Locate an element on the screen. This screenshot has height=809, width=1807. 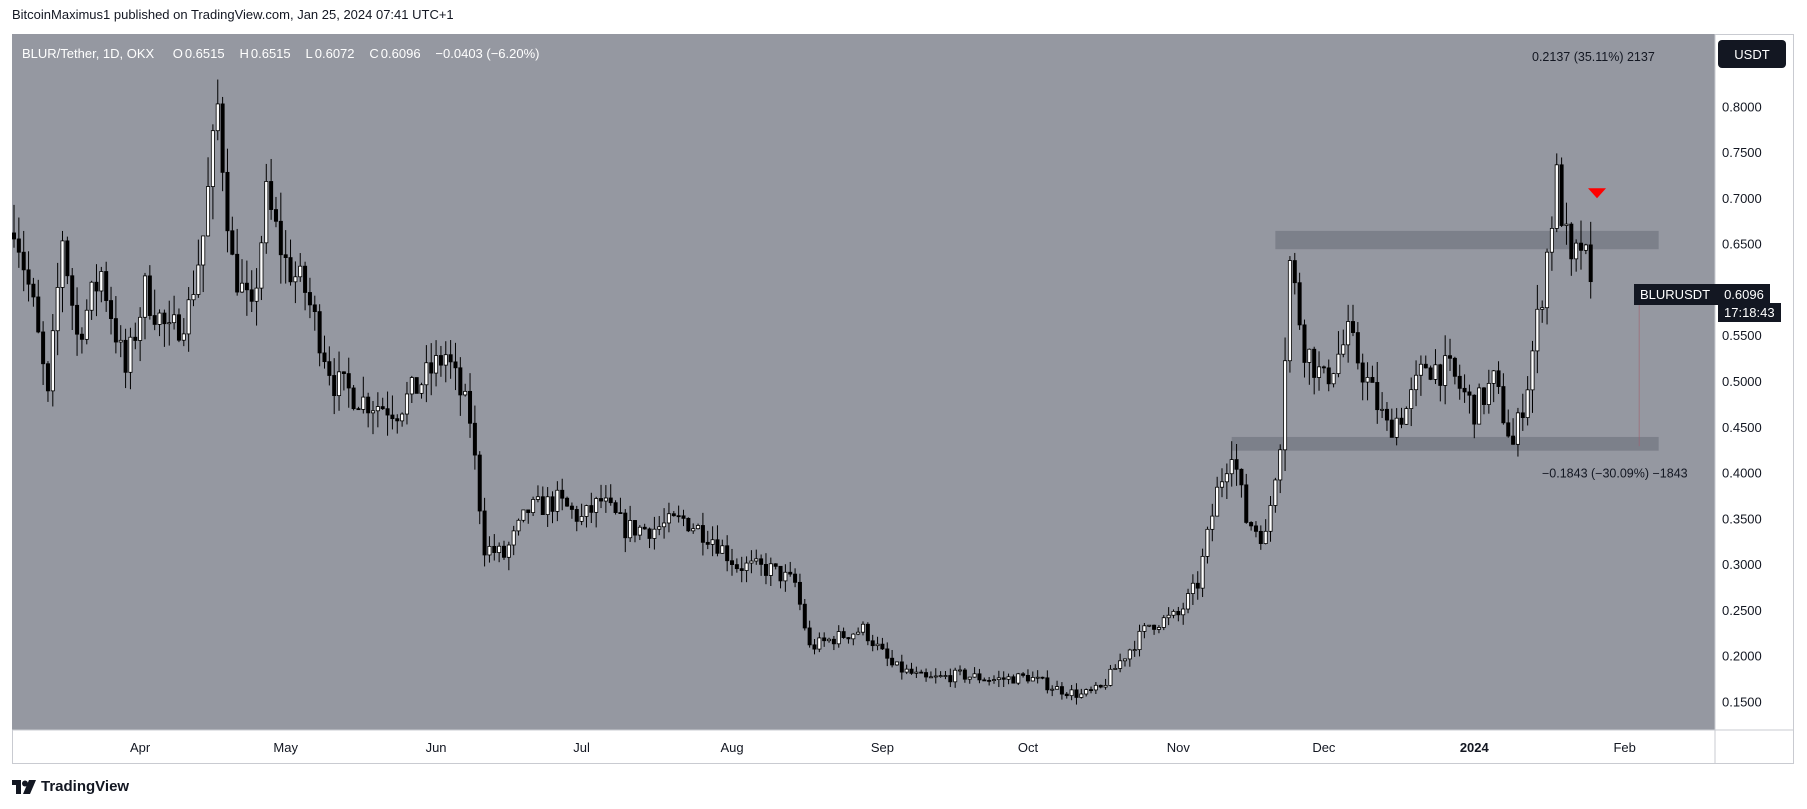
footer-brand: TradingView is located at coordinates (85, 786).